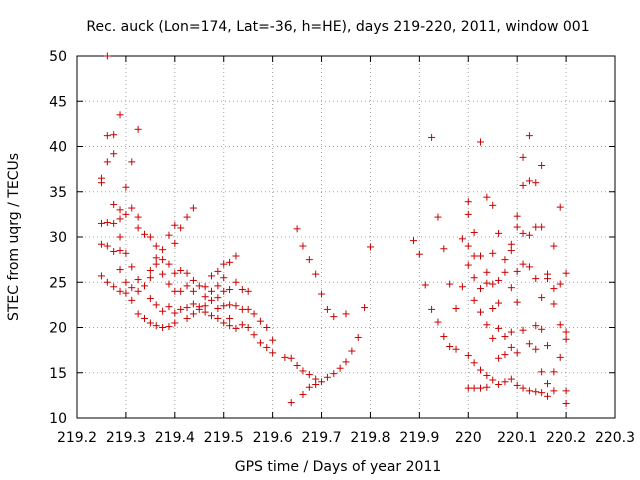 The image size is (640, 480). I want to click on x-tick-label: 220.3, so click(615, 438).